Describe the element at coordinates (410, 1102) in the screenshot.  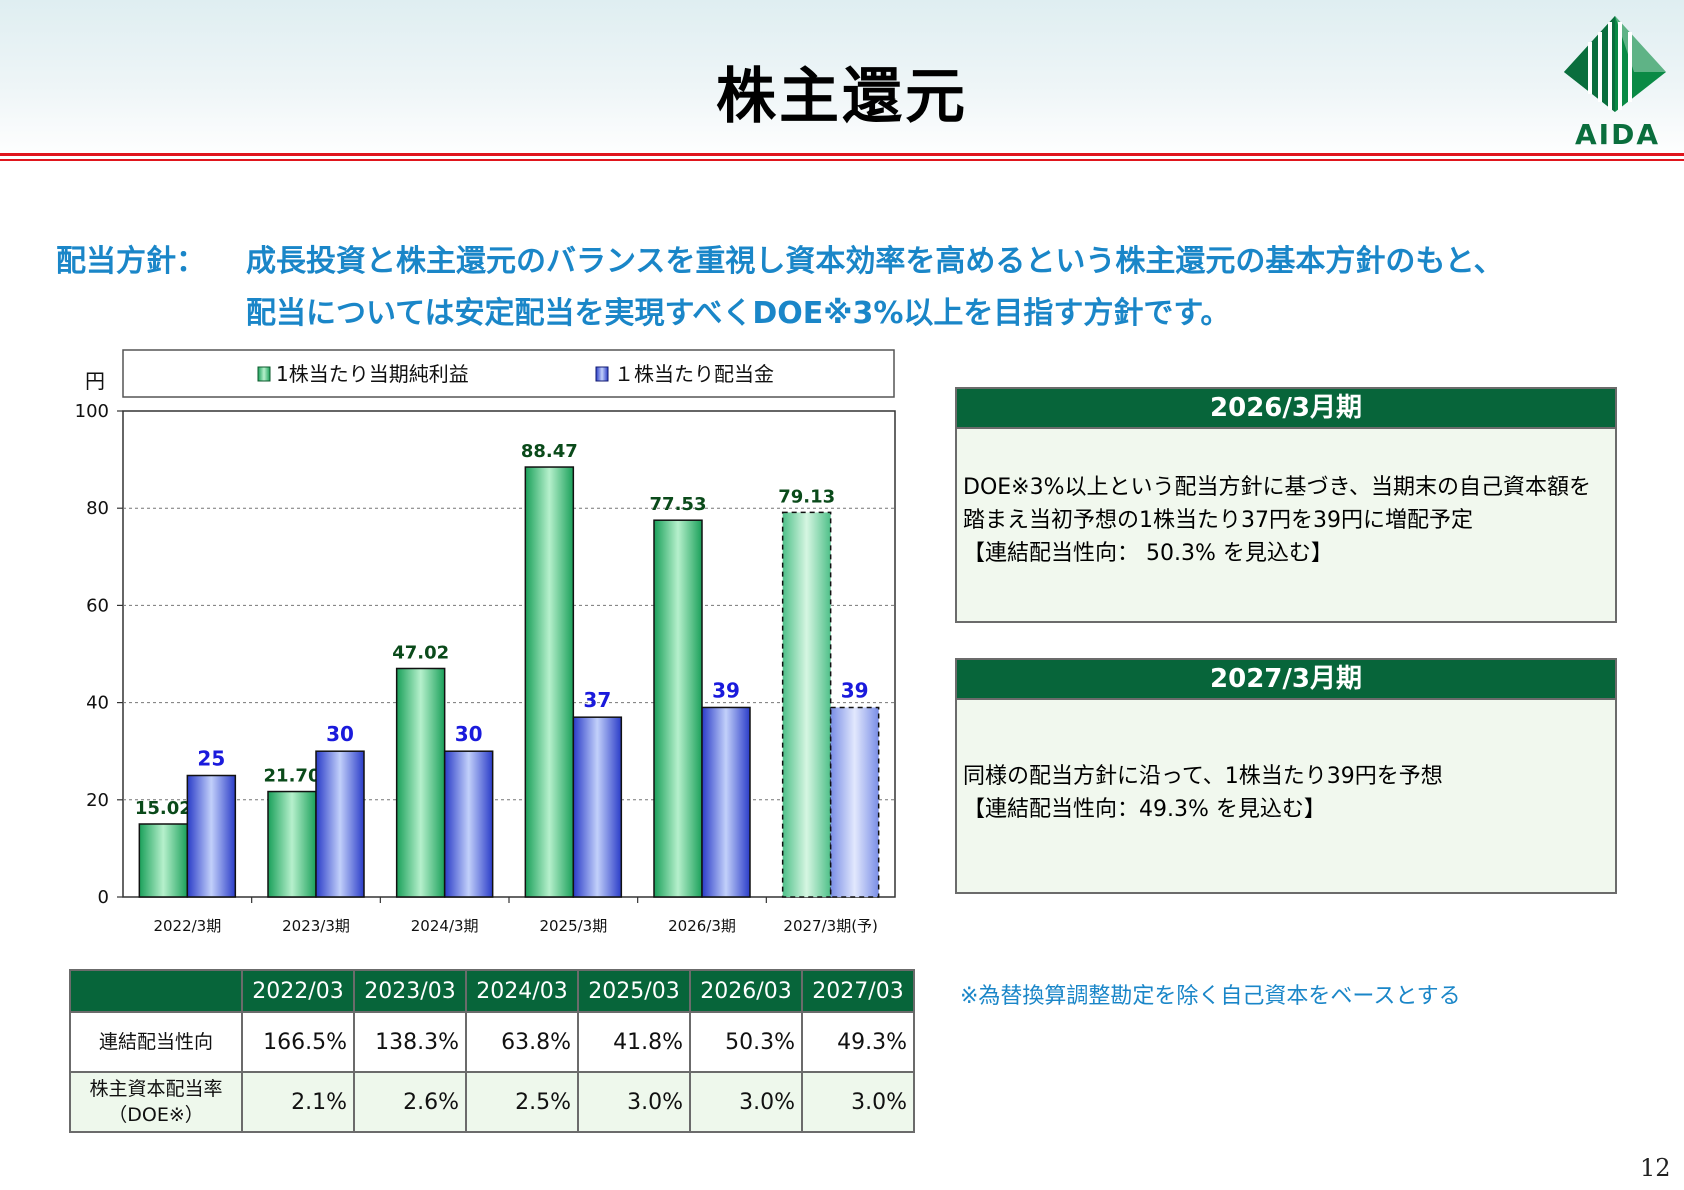
I see `table-cell: 2.6%` at that location.